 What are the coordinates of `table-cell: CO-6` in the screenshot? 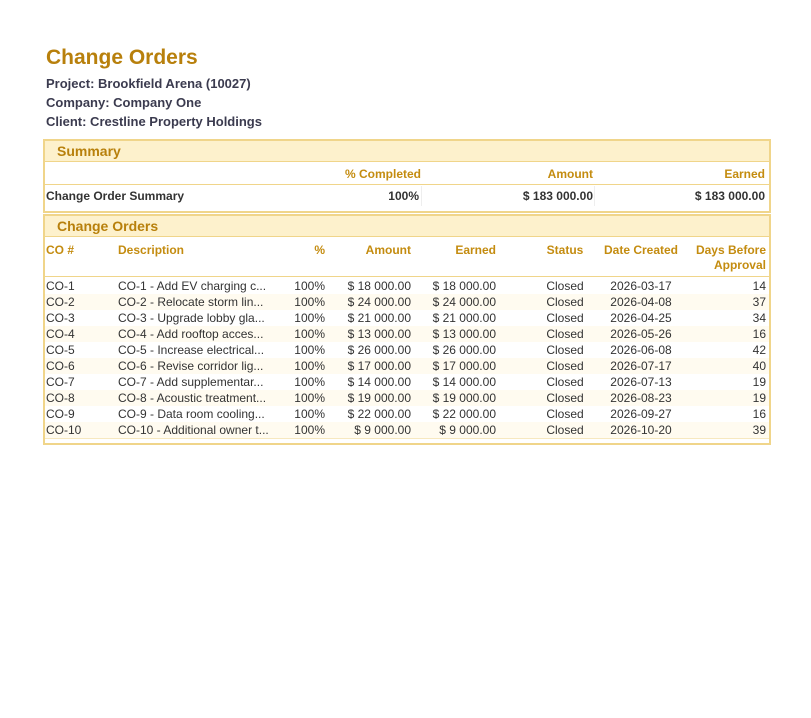 It's located at (60, 366).